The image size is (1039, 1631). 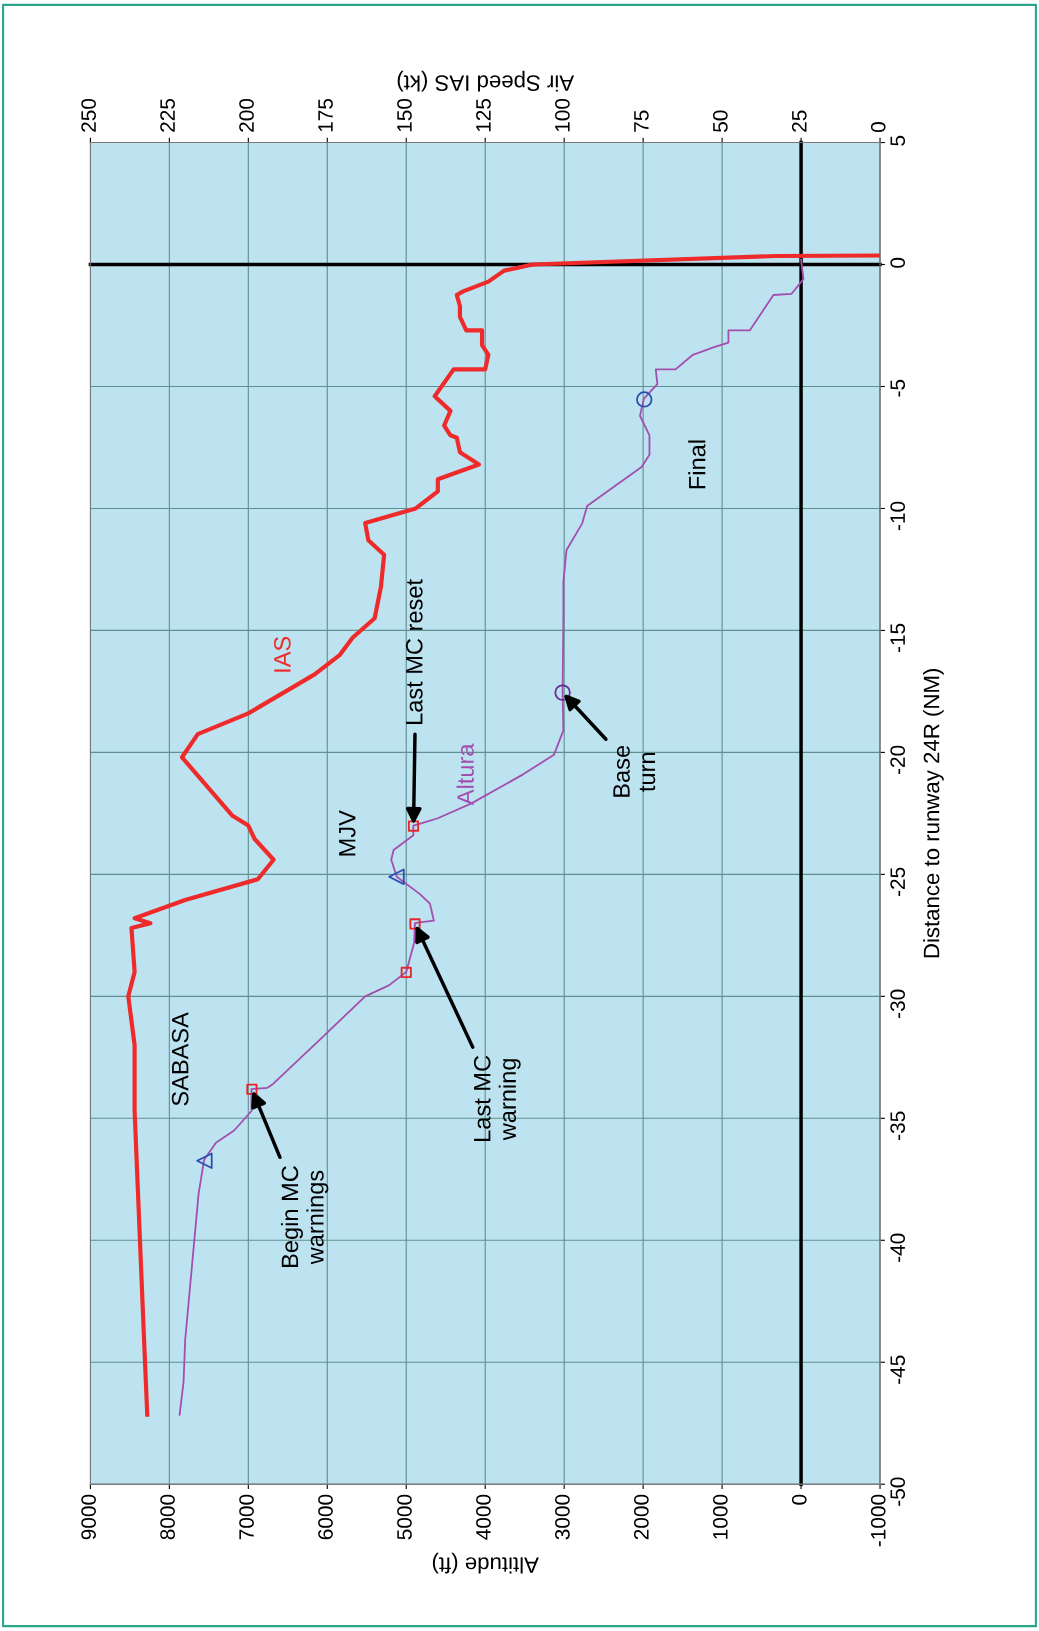 What do you see at coordinates (485, 1563) in the screenshot?
I see `x-axis-title: Altitude (ft)` at bounding box center [485, 1563].